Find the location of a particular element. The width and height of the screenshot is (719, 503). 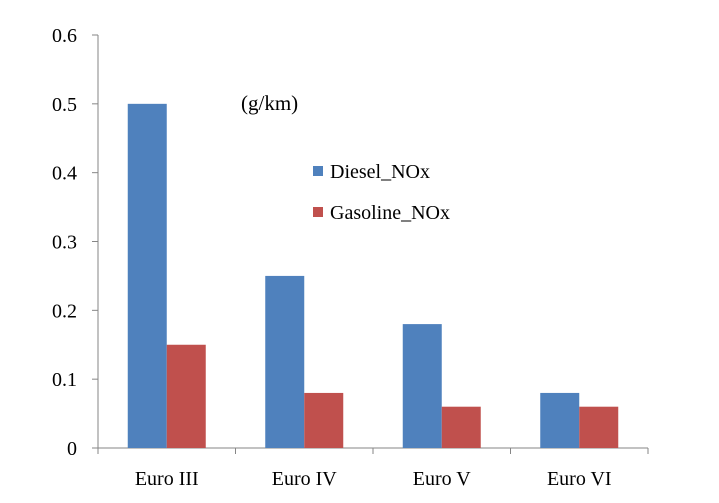

legend-item-diesel: Diesel_NOx is located at coordinates (371, 172).